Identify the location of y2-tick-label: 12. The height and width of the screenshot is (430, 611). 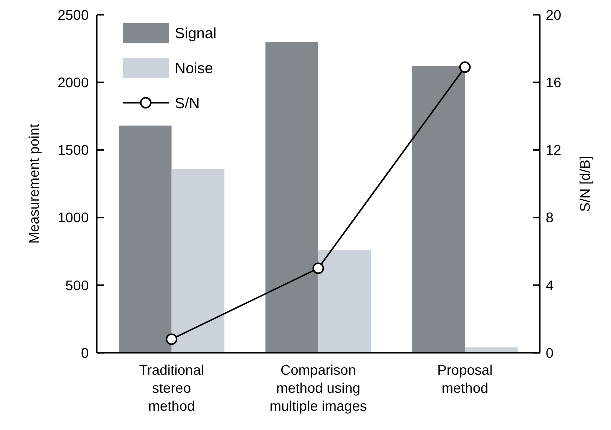
(554, 150).